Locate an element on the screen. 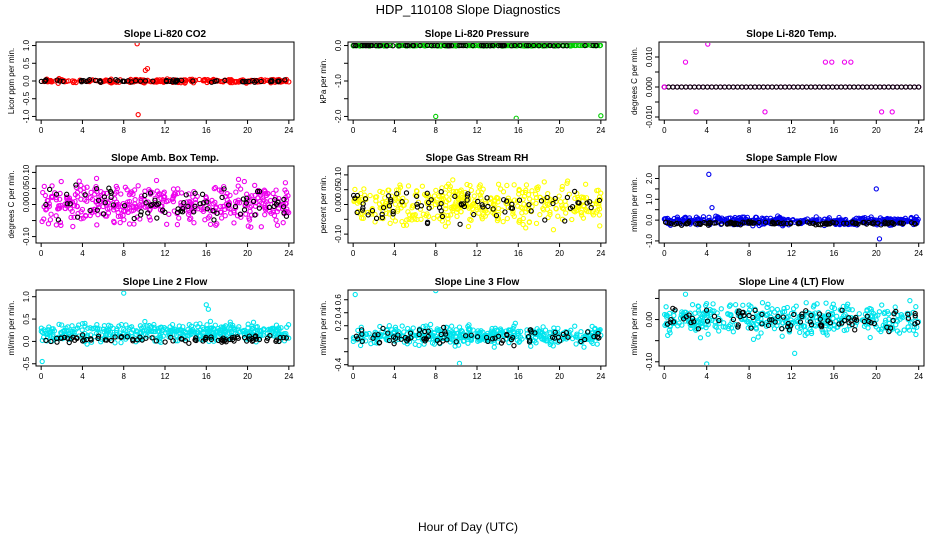 Image resolution: width=936 pixels, height=540 pixels. y-tick-label: -2.0 is located at coordinates (338, 116).